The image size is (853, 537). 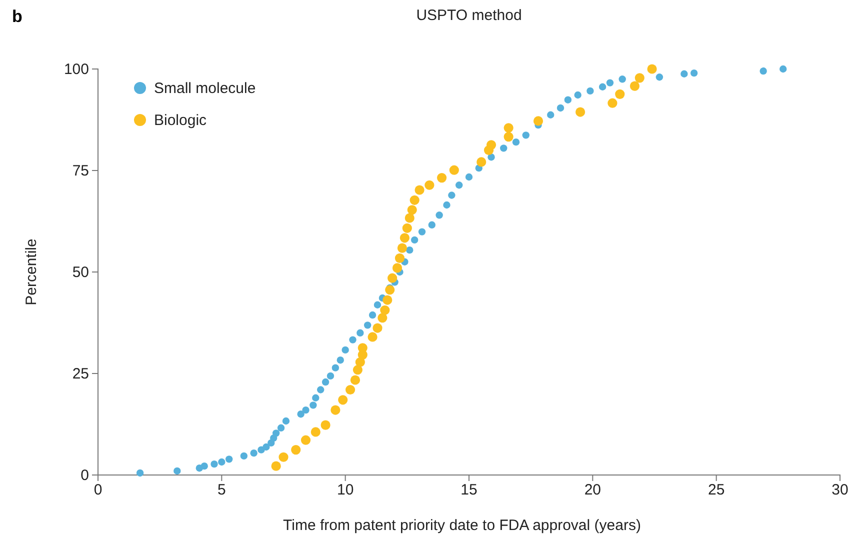 What do you see at coordinates (76, 69) in the screenshot?
I see `y-tick-label: 100` at bounding box center [76, 69].